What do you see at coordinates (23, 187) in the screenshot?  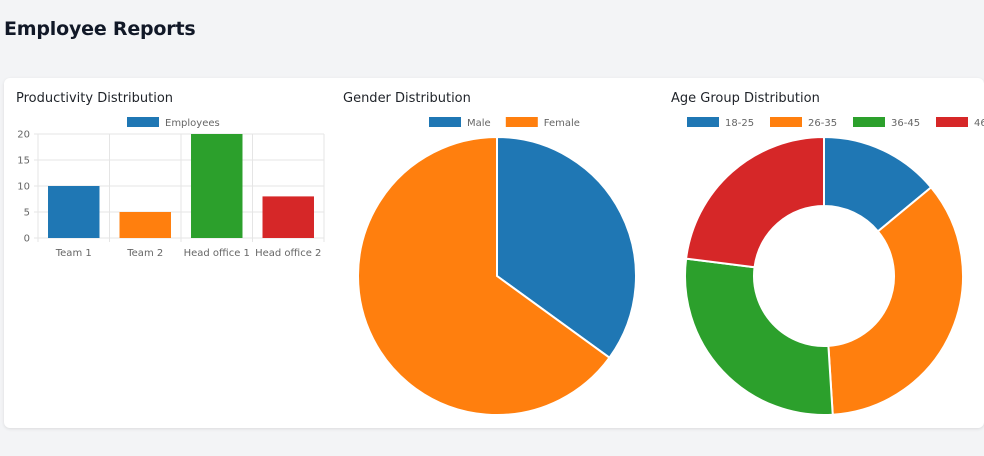 I see `y-tick-label: 10` at bounding box center [23, 187].